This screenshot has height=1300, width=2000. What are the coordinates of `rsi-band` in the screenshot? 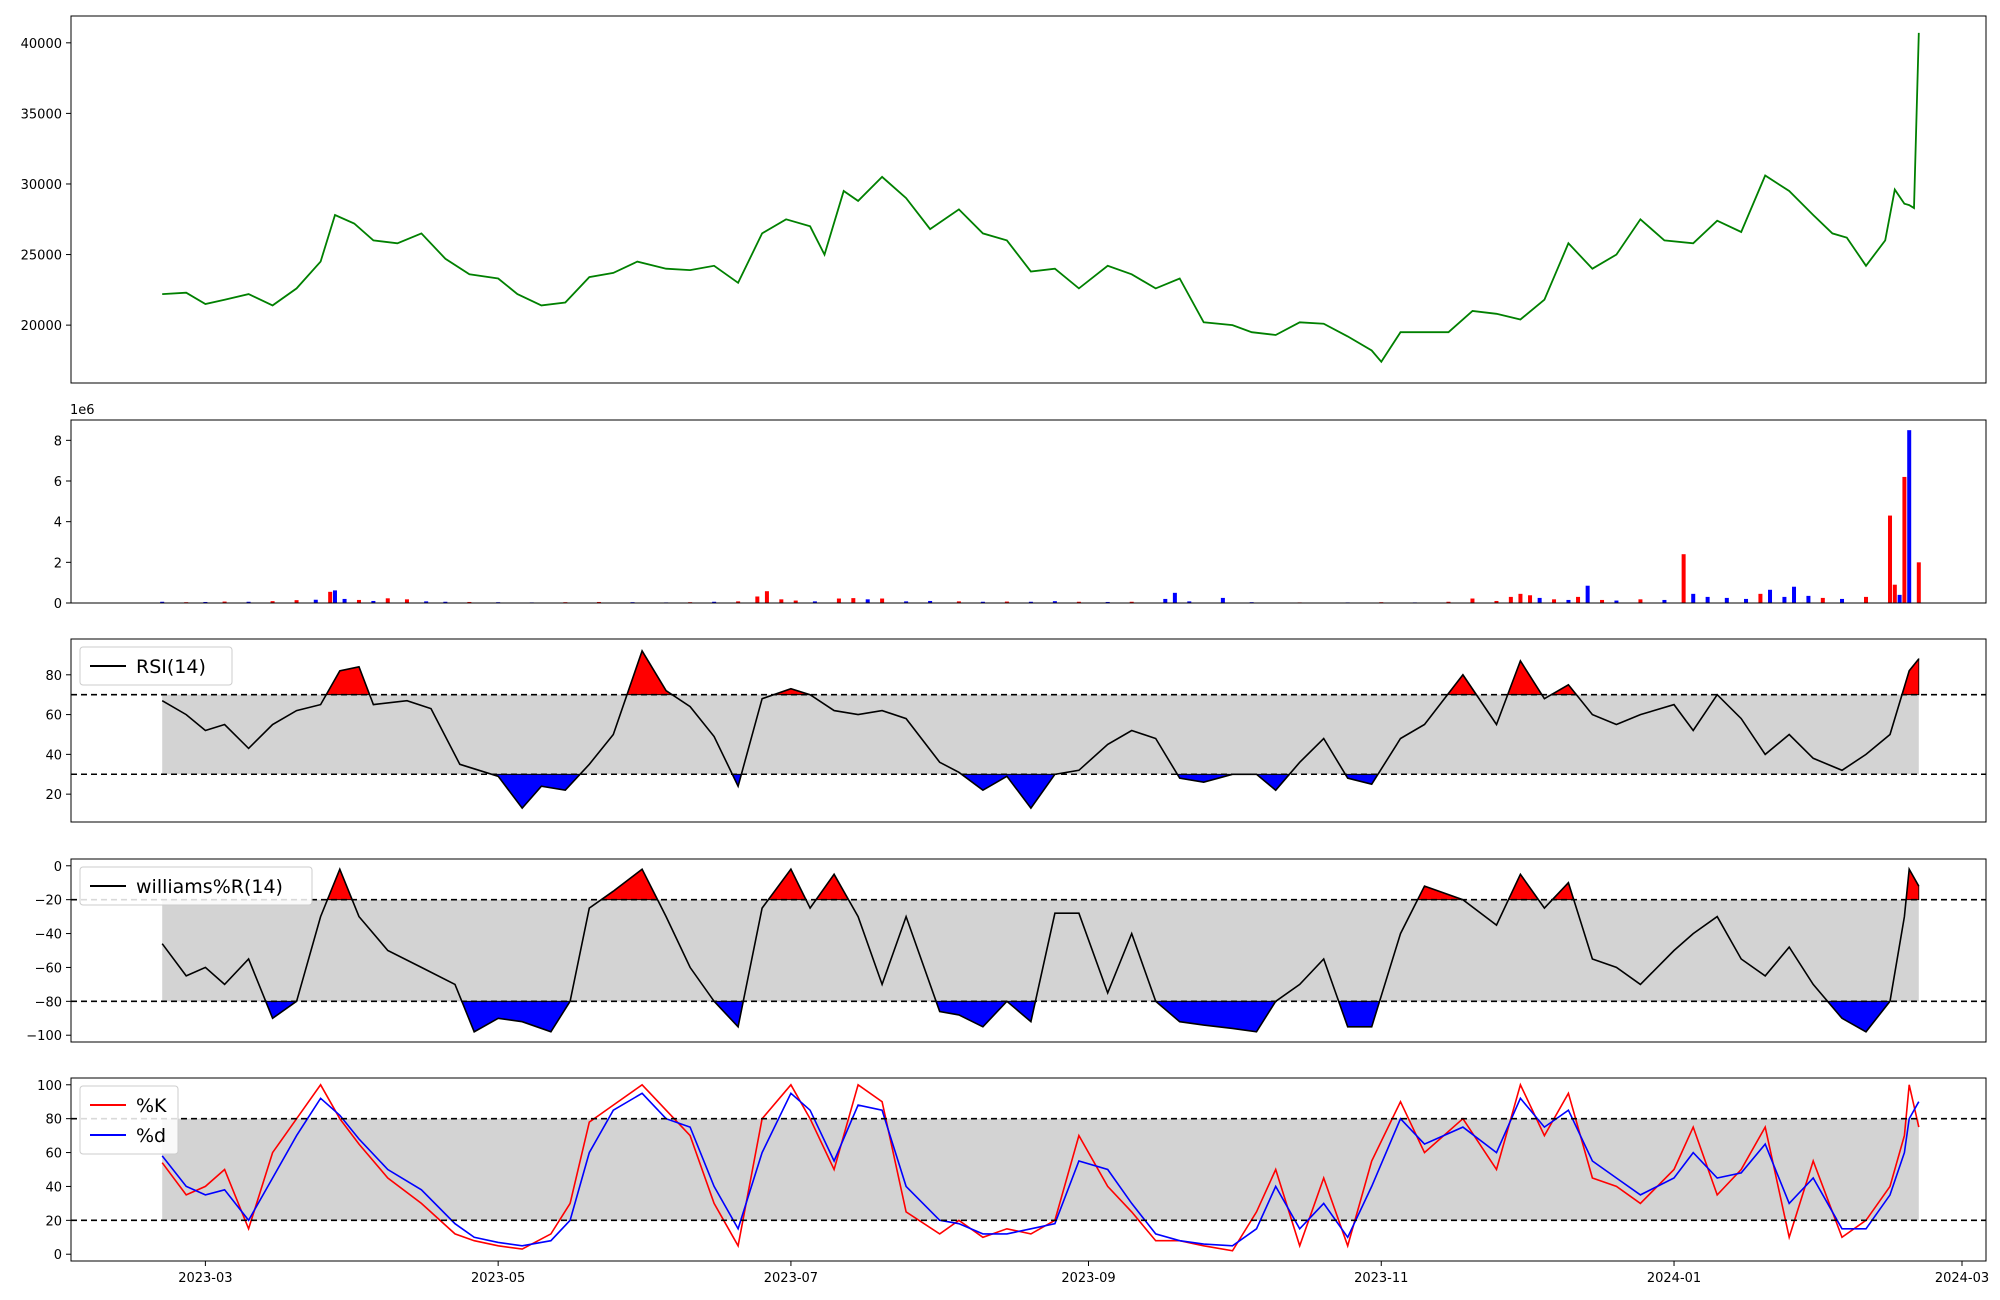 It's located at (1040, 734).